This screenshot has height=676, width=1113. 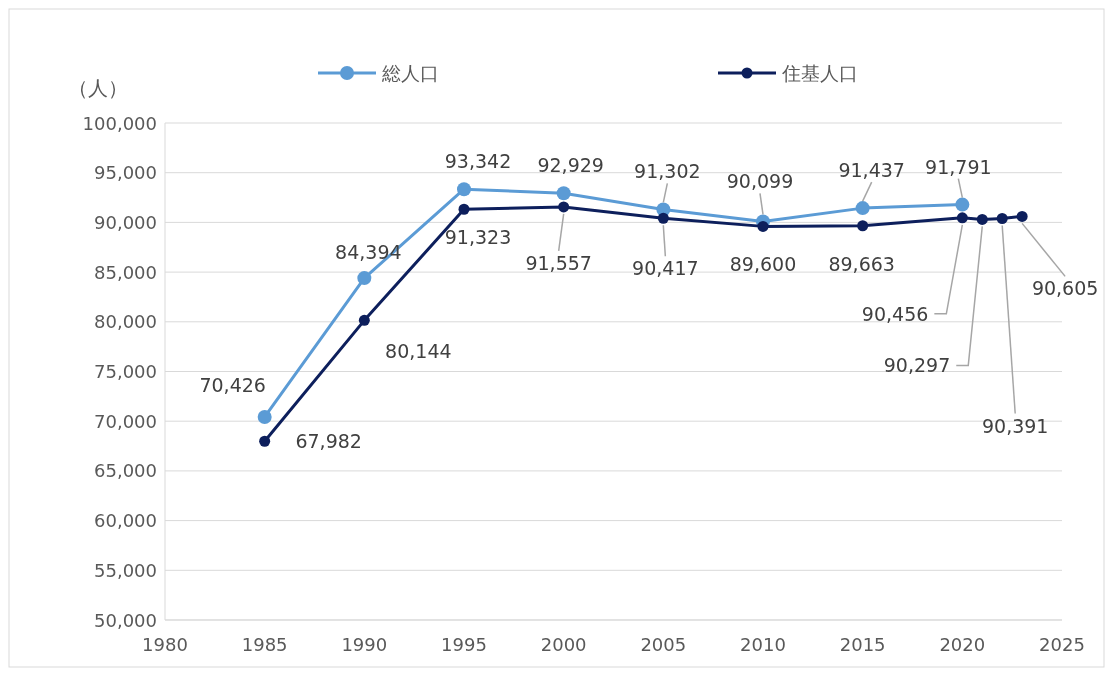 What do you see at coordinates (862, 644) in the screenshot?
I see `x-tick-label: 2015` at bounding box center [862, 644].